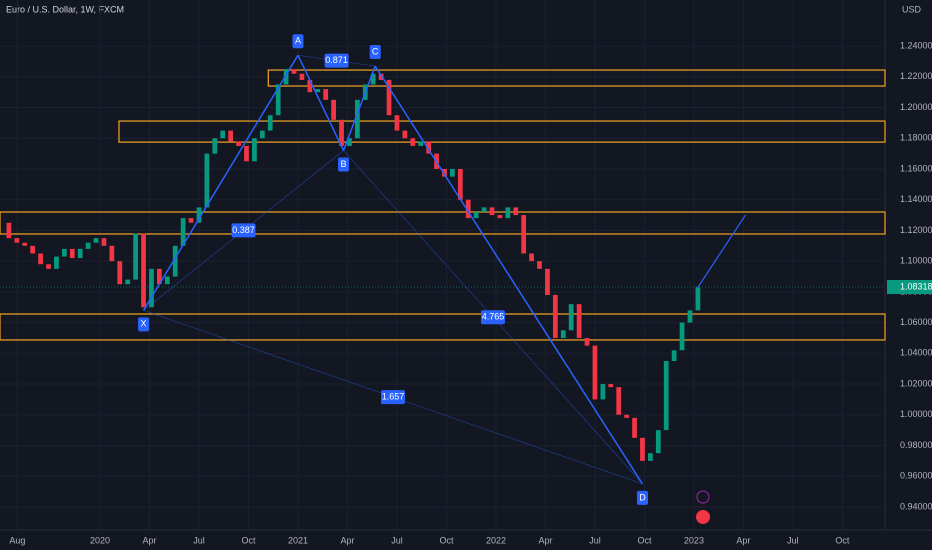  Describe the element at coordinates (916, 199) in the screenshot. I see `y-tick-label: 1.14000` at that location.